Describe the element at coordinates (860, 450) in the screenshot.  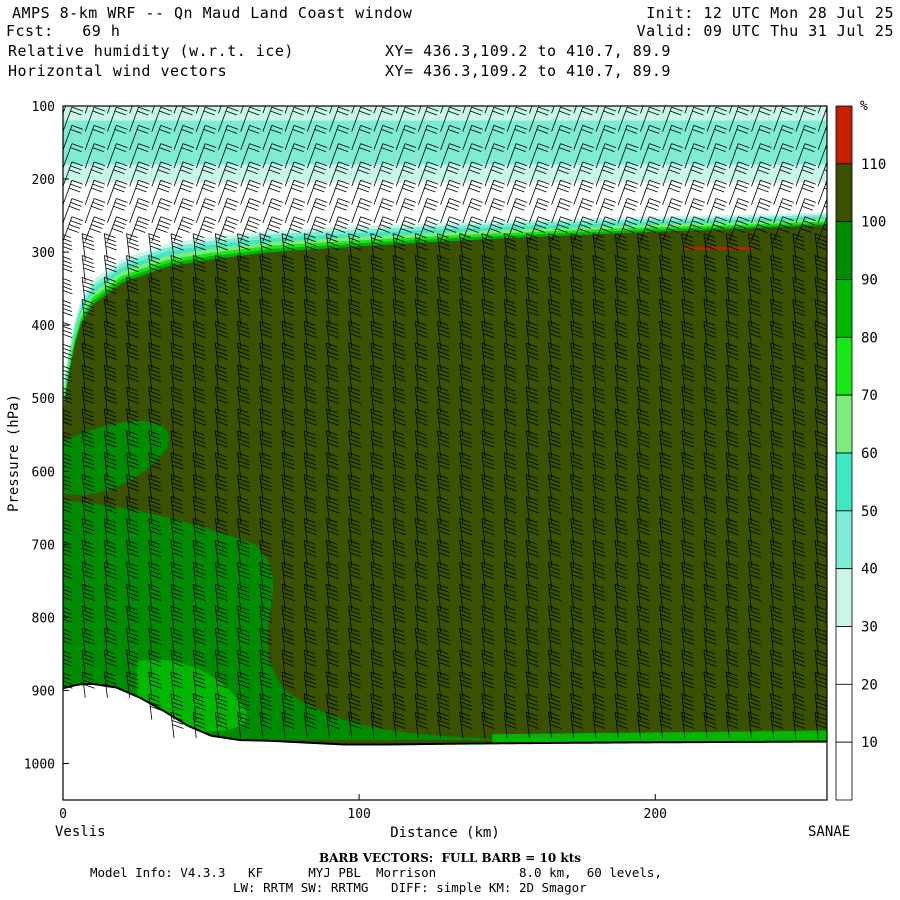
I see `colorbar: 10 20 30 40 50 60 70 80 90 100 110%` at that location.